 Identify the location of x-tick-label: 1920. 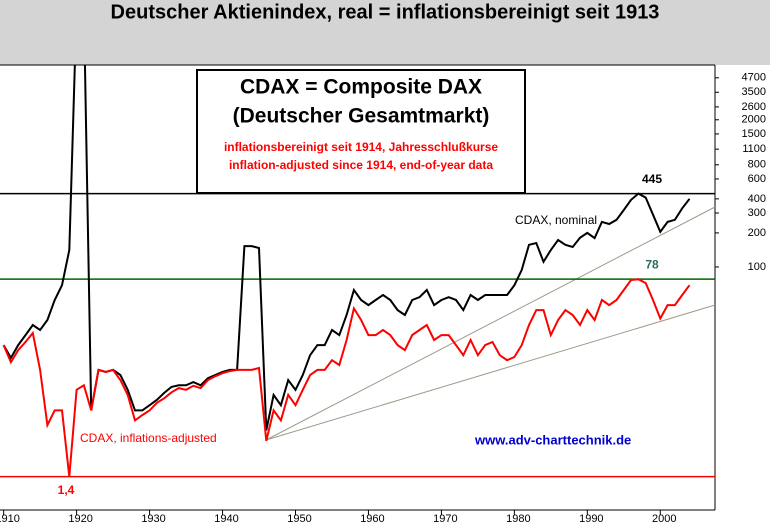
(80, 519).